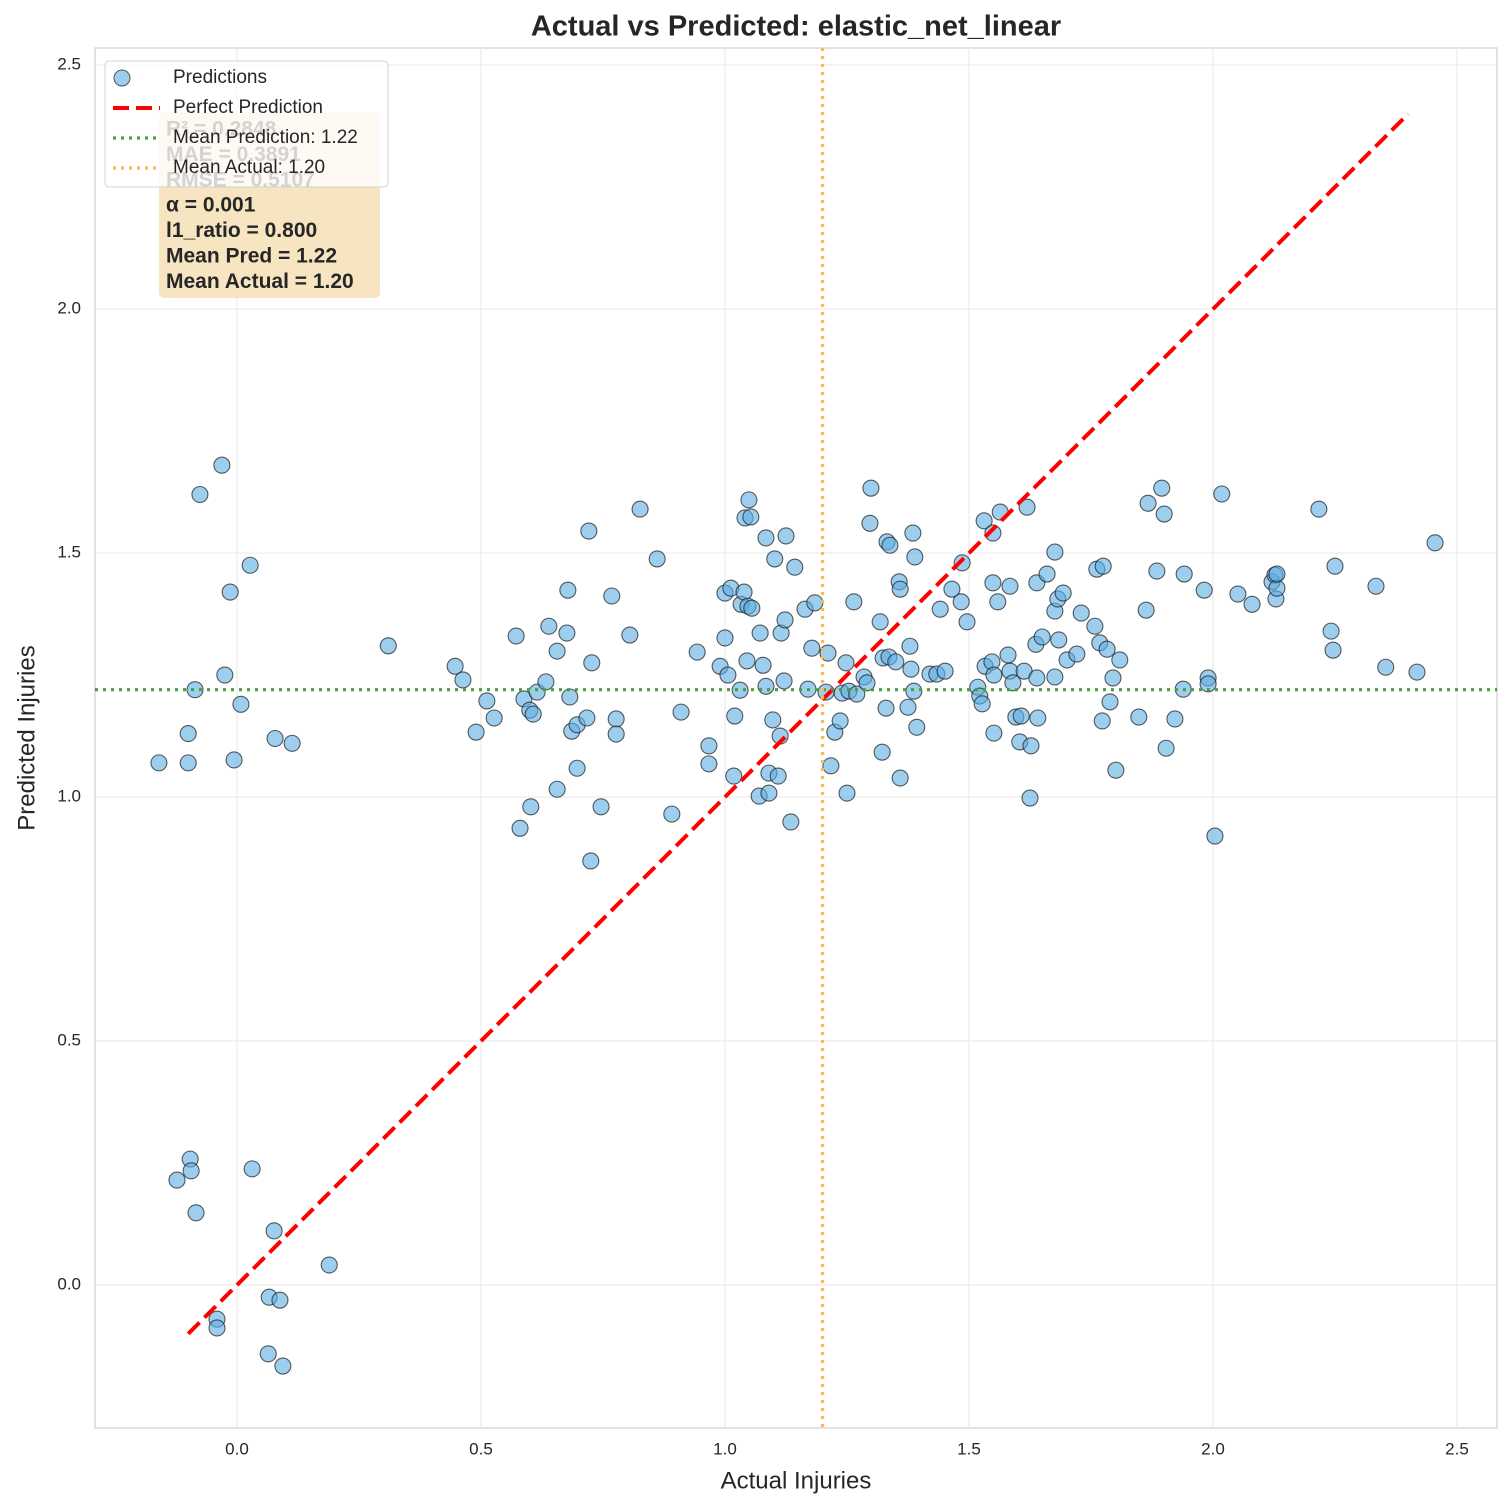 The height and width of the screenshot is (1510, 1512). I want to click on y-tick-label: 0.0, so click(69, 1284).